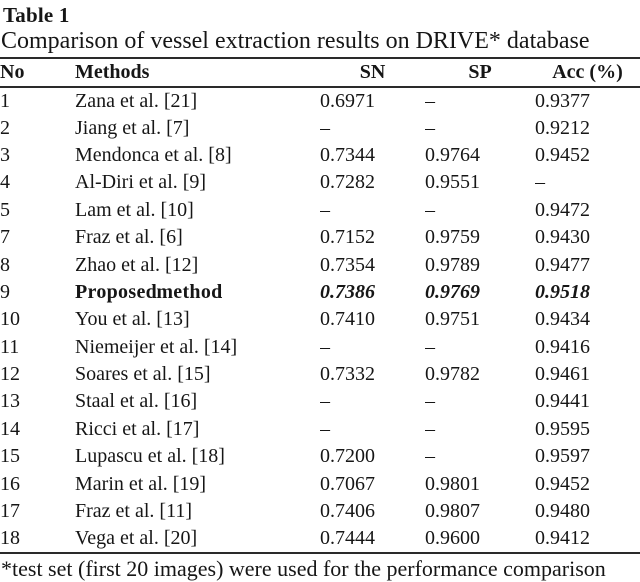 This screenshot has width=640, height=582. What do you see at coordinates (5, 264) in the screenshot?
I see `row-no: 8` at bounding box center [5, 264].